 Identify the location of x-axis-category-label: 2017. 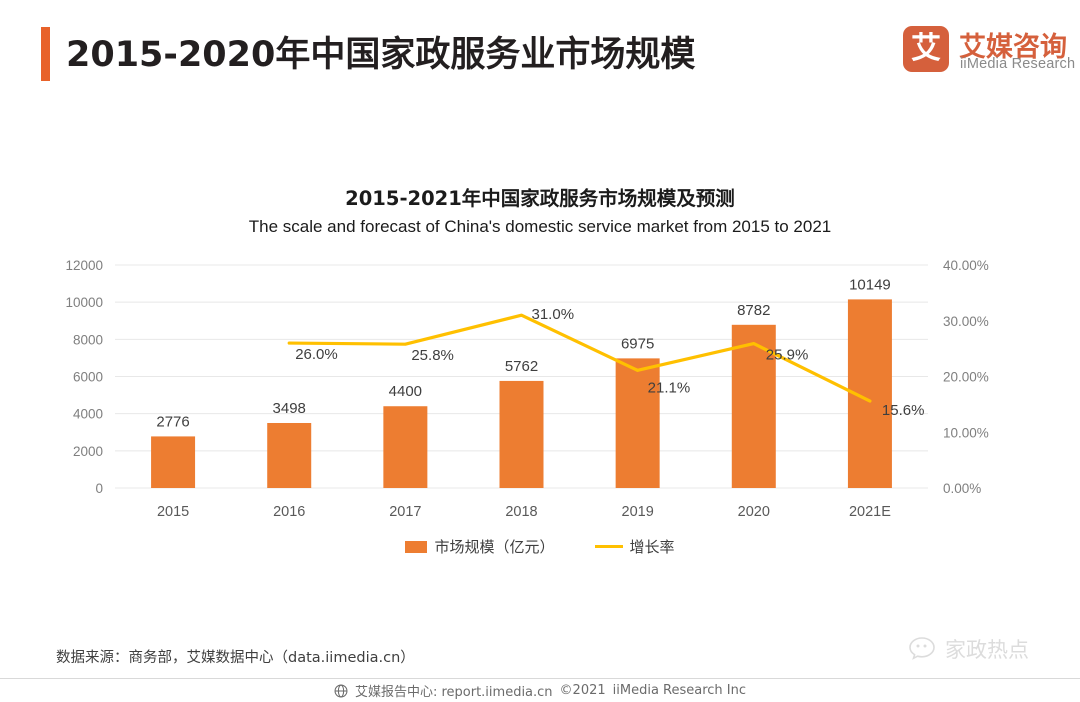
(405, 512).